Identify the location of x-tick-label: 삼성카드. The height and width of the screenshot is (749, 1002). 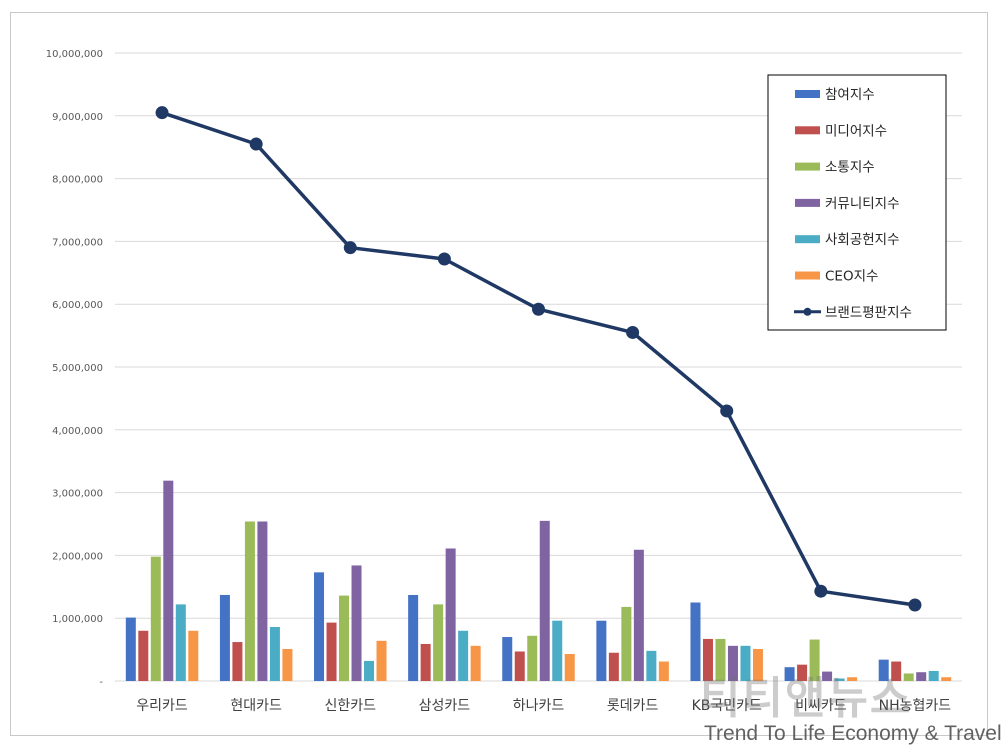
(445, 706).